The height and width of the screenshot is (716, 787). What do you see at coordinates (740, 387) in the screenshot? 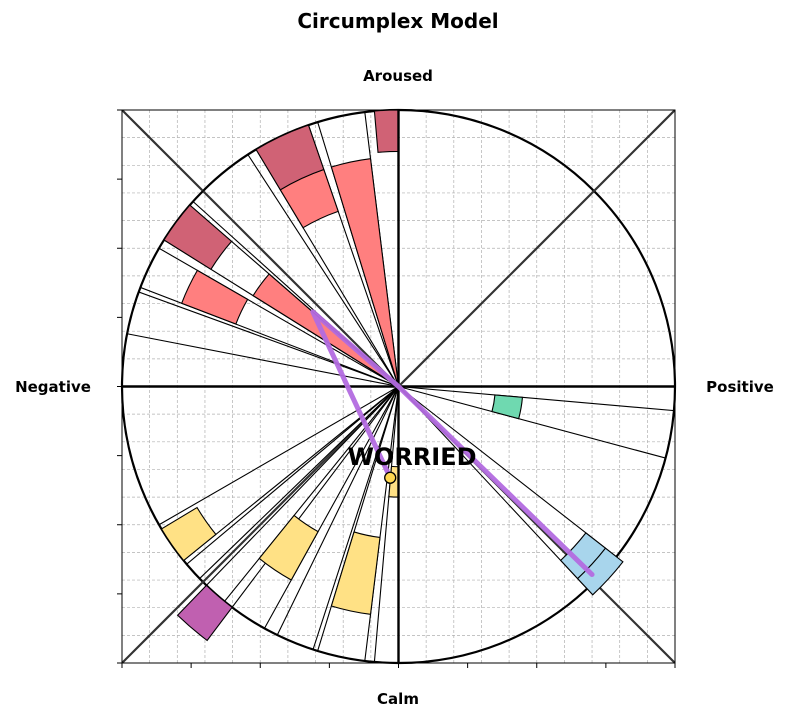
I see `axis-label-positive: Positive` at bounding box center [740, 387].